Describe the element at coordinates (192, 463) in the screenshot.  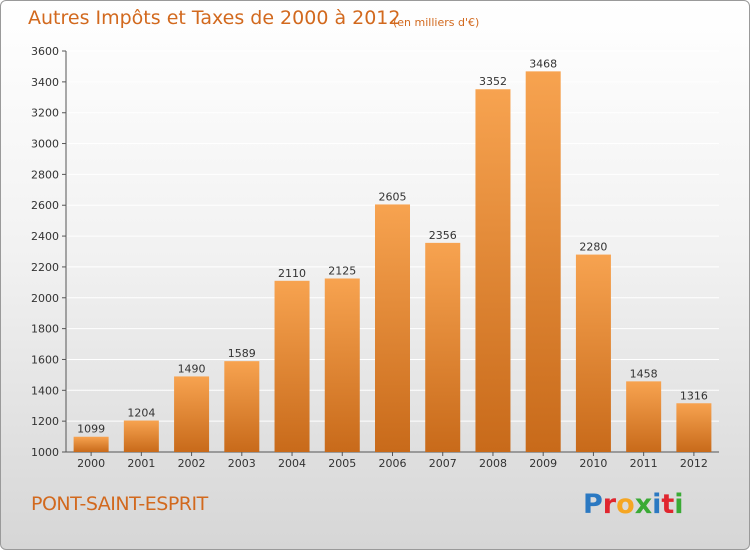
I see `x-tick-label: 2002` at that location.